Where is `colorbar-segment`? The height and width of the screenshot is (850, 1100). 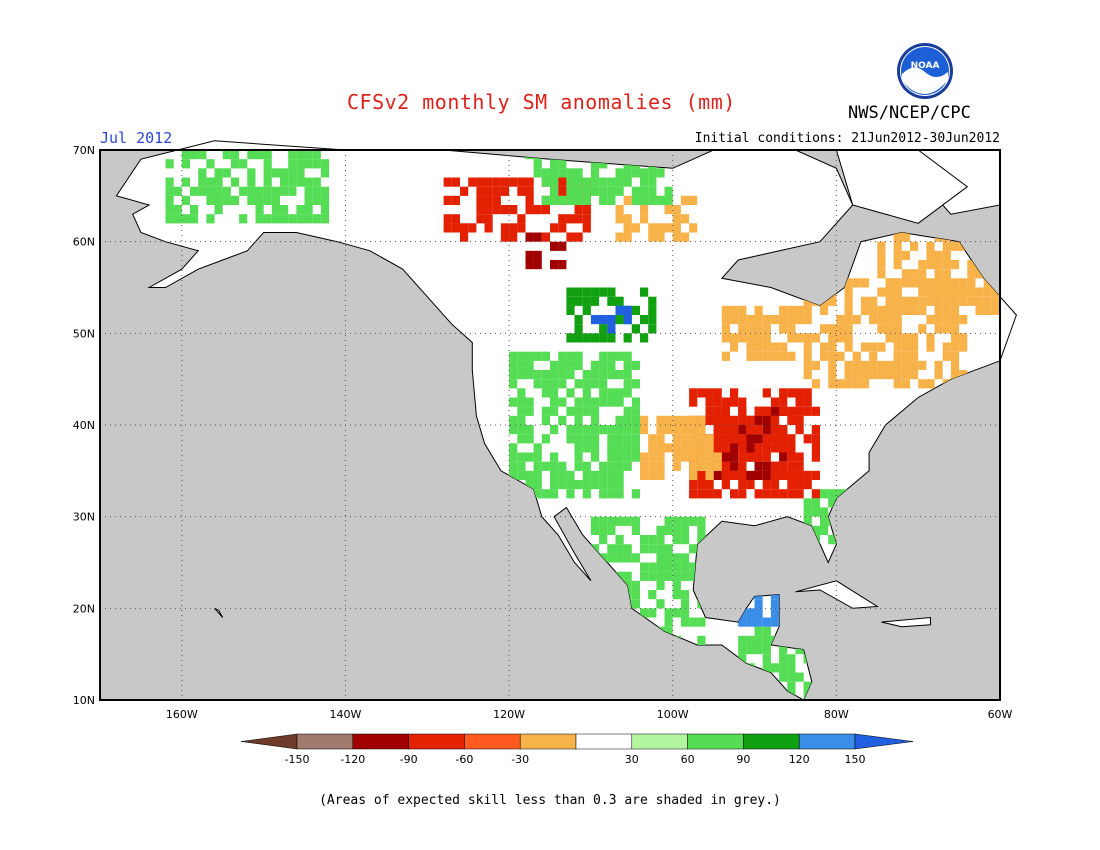 colorbar-segment is located at coordinates (827, 741).